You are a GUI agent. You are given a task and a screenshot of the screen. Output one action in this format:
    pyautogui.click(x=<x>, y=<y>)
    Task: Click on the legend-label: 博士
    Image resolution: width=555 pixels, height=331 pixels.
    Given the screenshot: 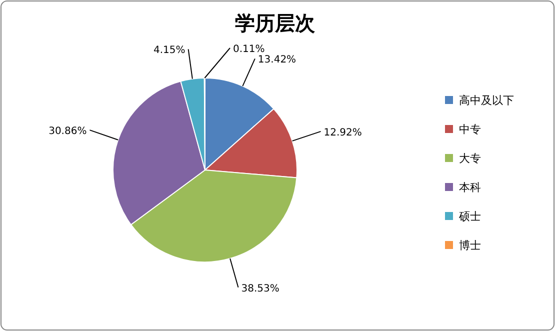 What is the action you would take?
    pyautogui.click(x=470, y=245)
    